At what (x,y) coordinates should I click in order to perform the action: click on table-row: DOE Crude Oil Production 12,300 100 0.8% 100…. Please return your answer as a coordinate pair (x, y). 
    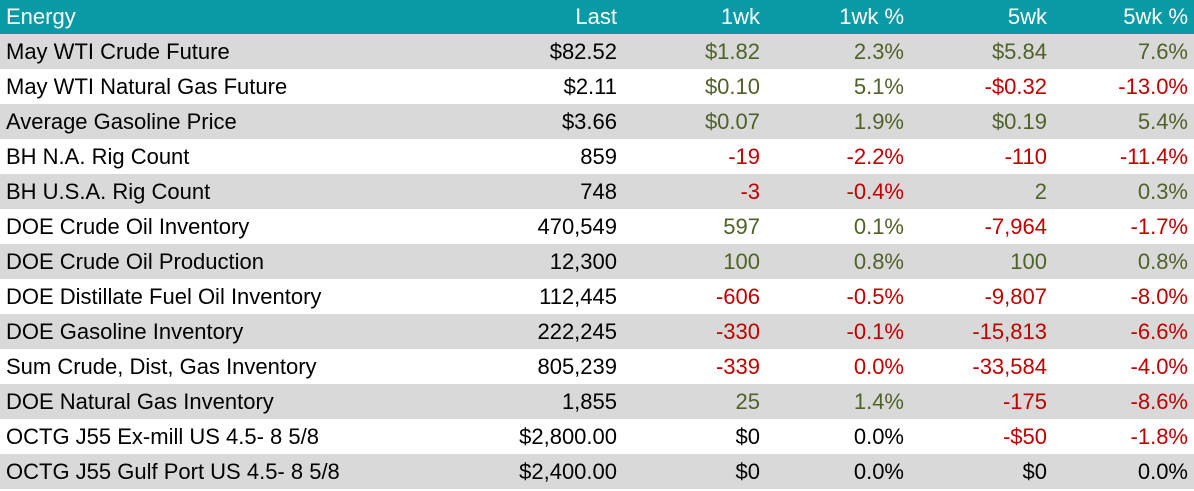
    Looking at the image, I should click on (597, 261).